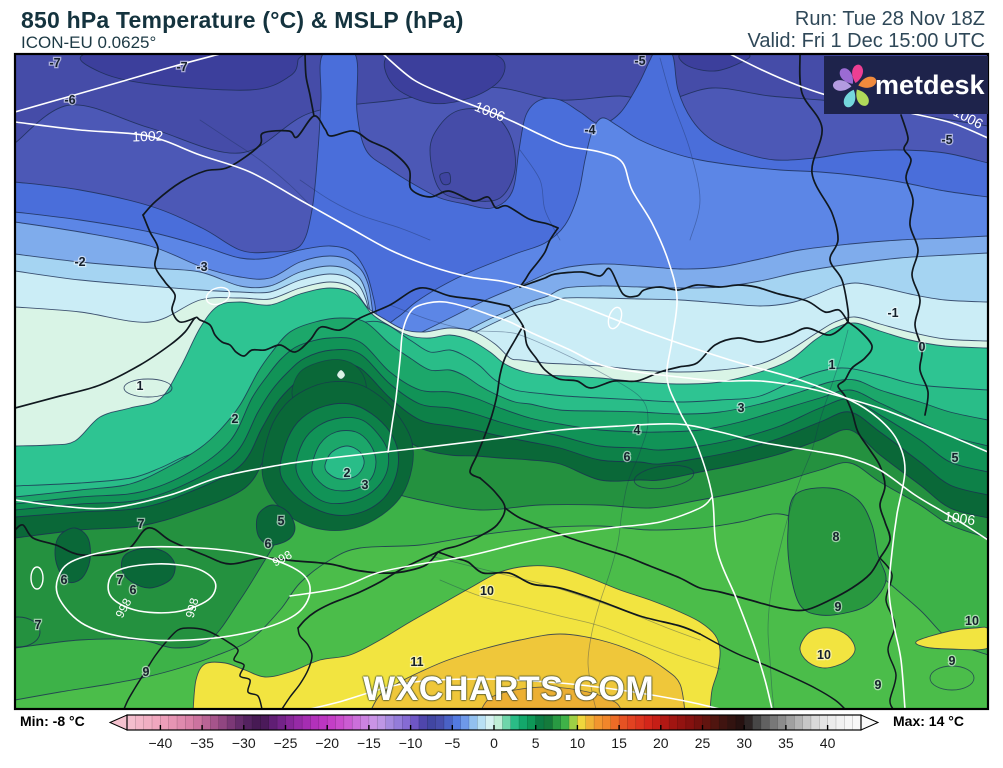 The image size is (1003, 768). Describe the element at coordinates (244, 743) in the screenshot. I see `svg-text: −30` at that location.